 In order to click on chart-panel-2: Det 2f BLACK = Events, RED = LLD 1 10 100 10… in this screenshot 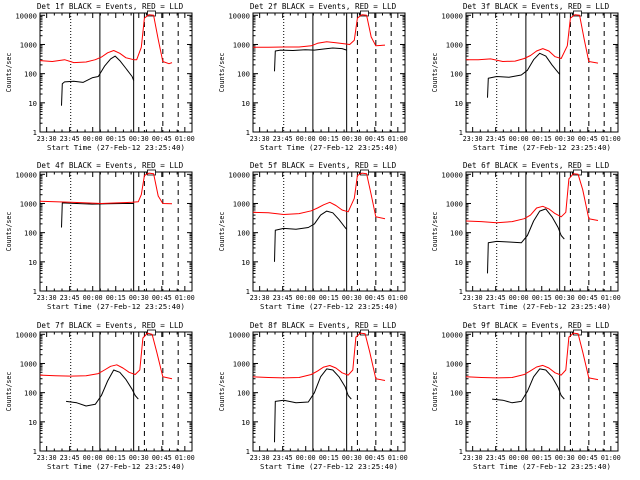, I will do `click(313, 77)`.